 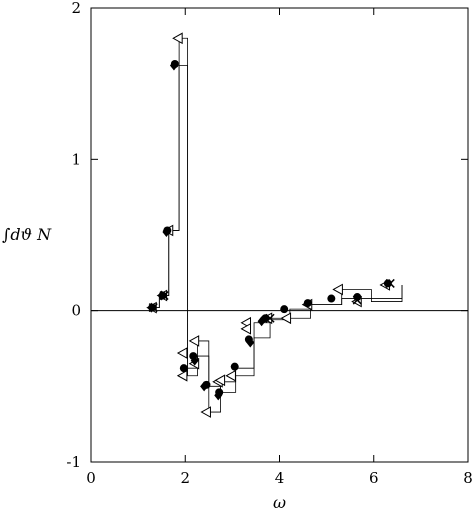 What do you see at coordinates (73, 462) in the screenshot?
I see `y-tick-label: -1` at bounding box center [73, 462].